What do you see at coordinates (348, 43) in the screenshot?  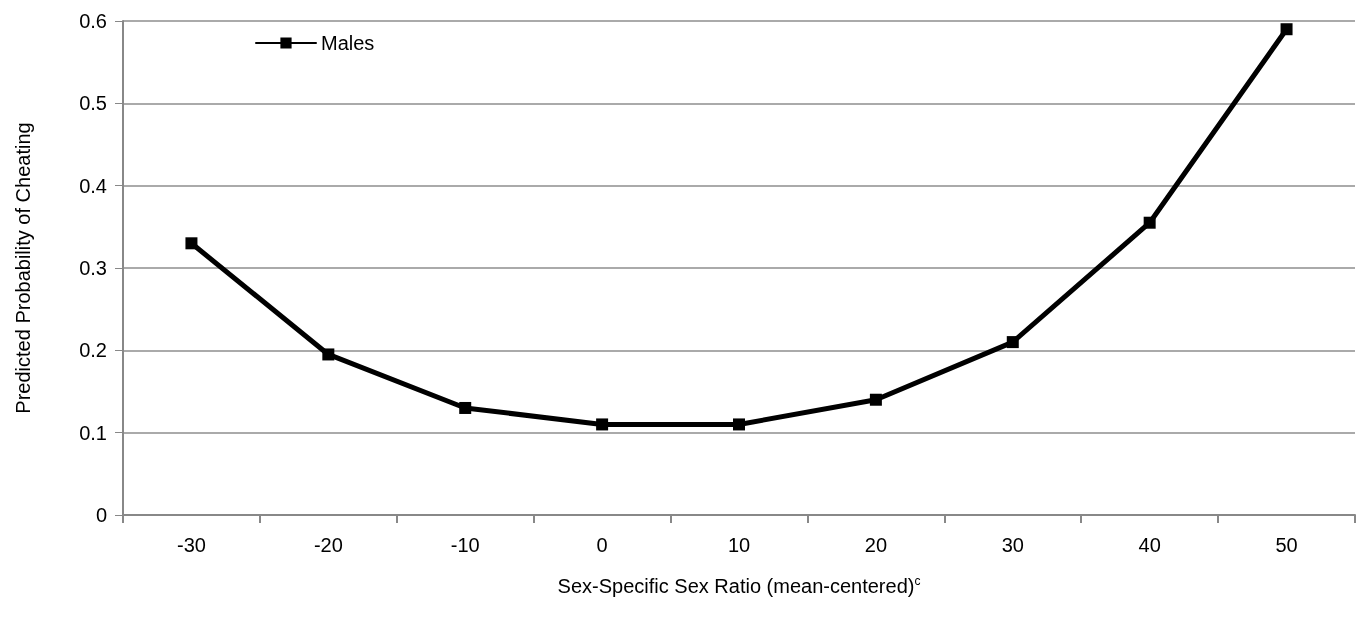 I see `legend-label: Males` at bounding box center [348, 43].